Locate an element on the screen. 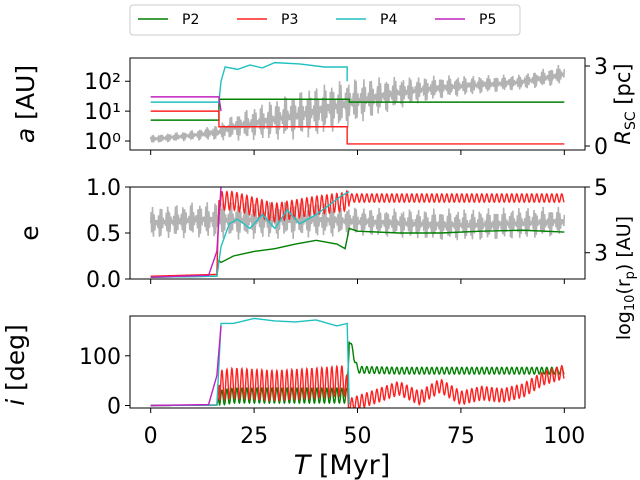  panel-3-plot-area is located at coordinates (357, 362).